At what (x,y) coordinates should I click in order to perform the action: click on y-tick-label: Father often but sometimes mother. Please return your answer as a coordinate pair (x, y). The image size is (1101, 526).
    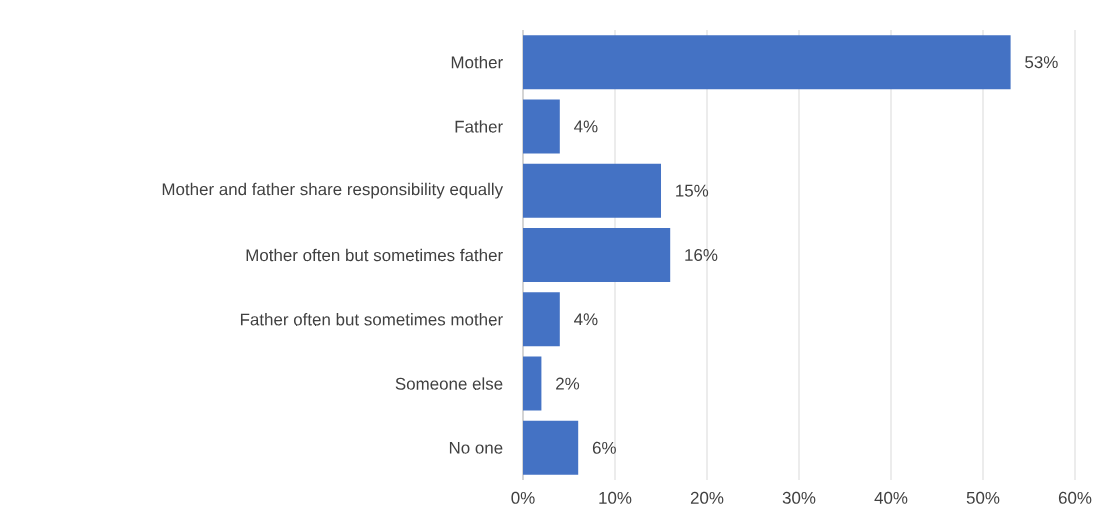
    Looking at the image, I should click on (371, 319).